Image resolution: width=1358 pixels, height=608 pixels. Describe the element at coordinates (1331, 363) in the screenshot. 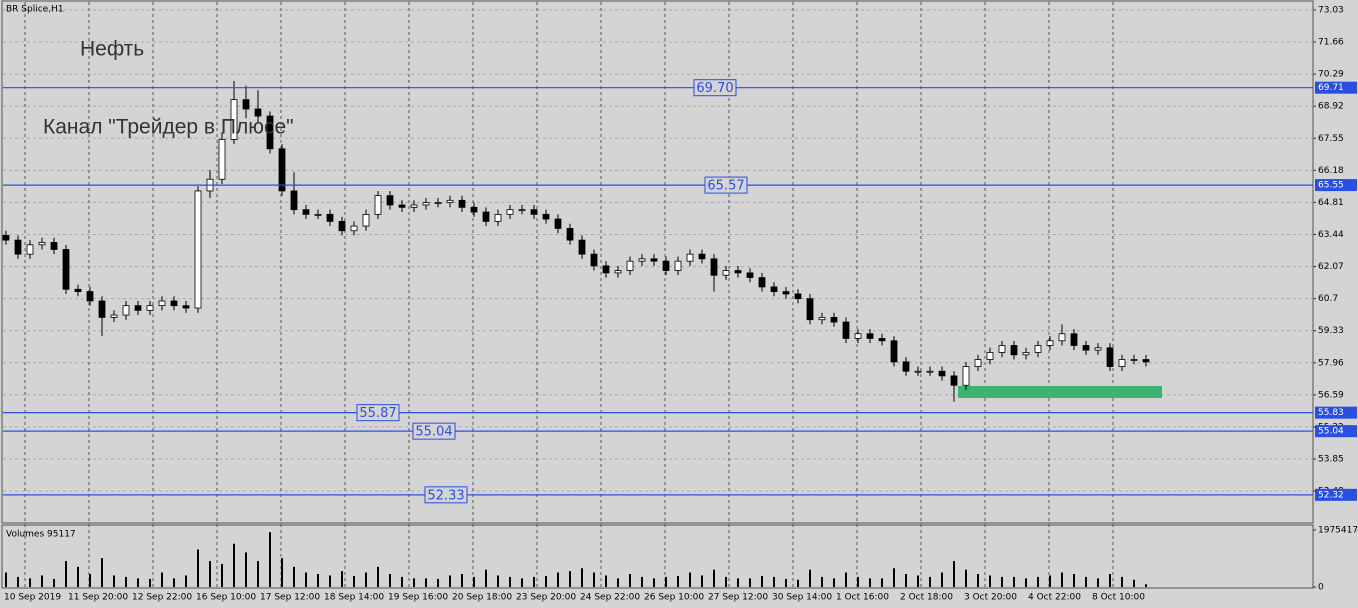

I see `y-tick-label: 57.96` at that location.